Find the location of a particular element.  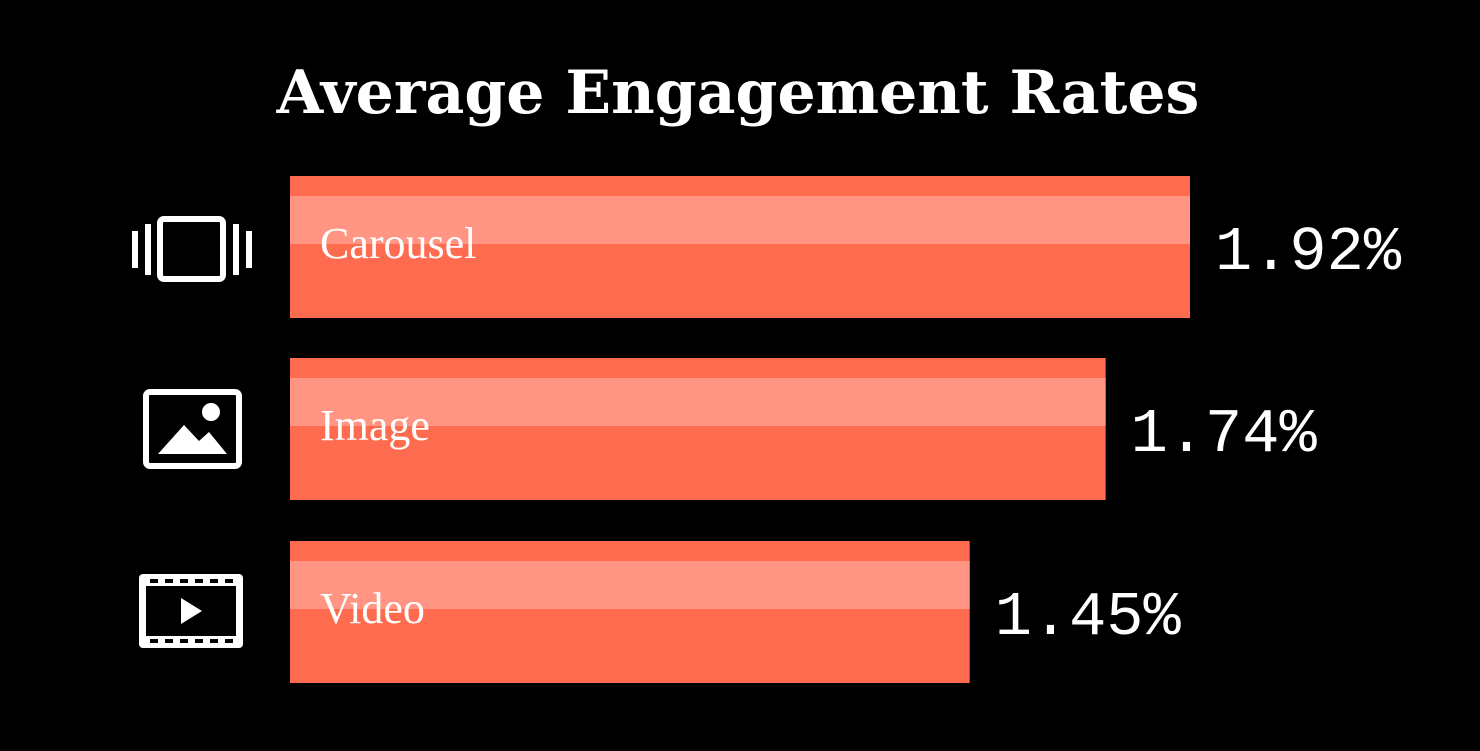

bar-highlight-image is located at coordinates (698, 402).